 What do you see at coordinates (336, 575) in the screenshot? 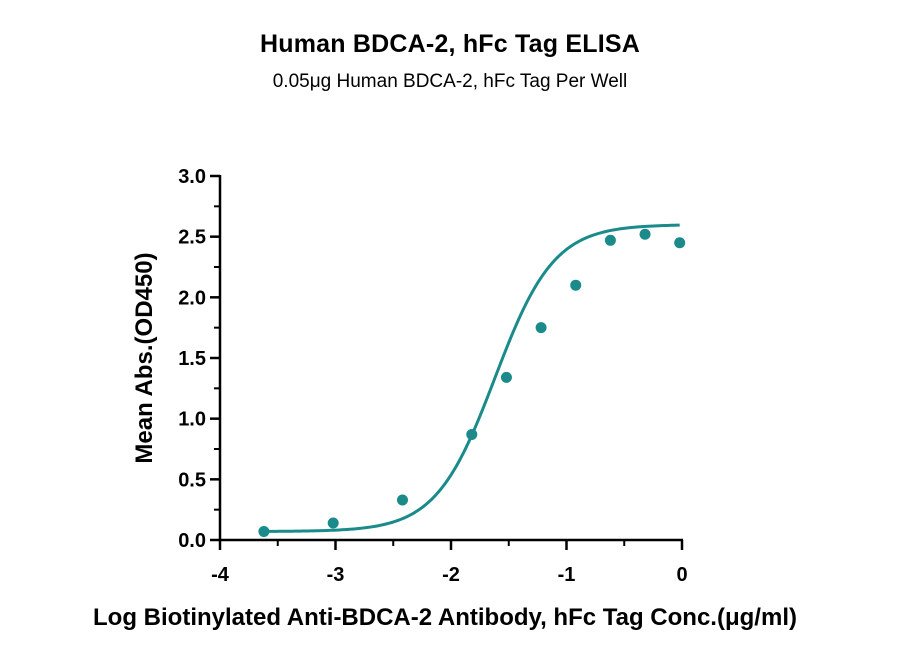
I see `x-tick-label: -3` at bounding box center [336, 575].